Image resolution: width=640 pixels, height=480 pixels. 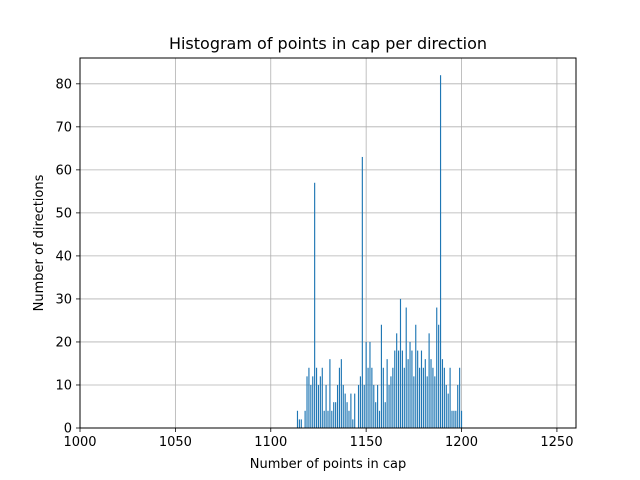 What do you see at coordinates (328, 43) in the screenshot?
I see `chart-title: Histogram of points in cap per direction` at bounding box center [328, 43].